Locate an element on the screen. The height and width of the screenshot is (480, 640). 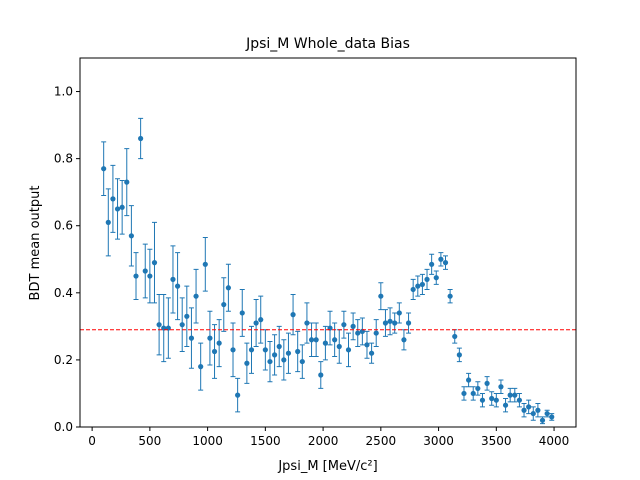
x-tick-label: 1500 is located at coordinates (265, 441).